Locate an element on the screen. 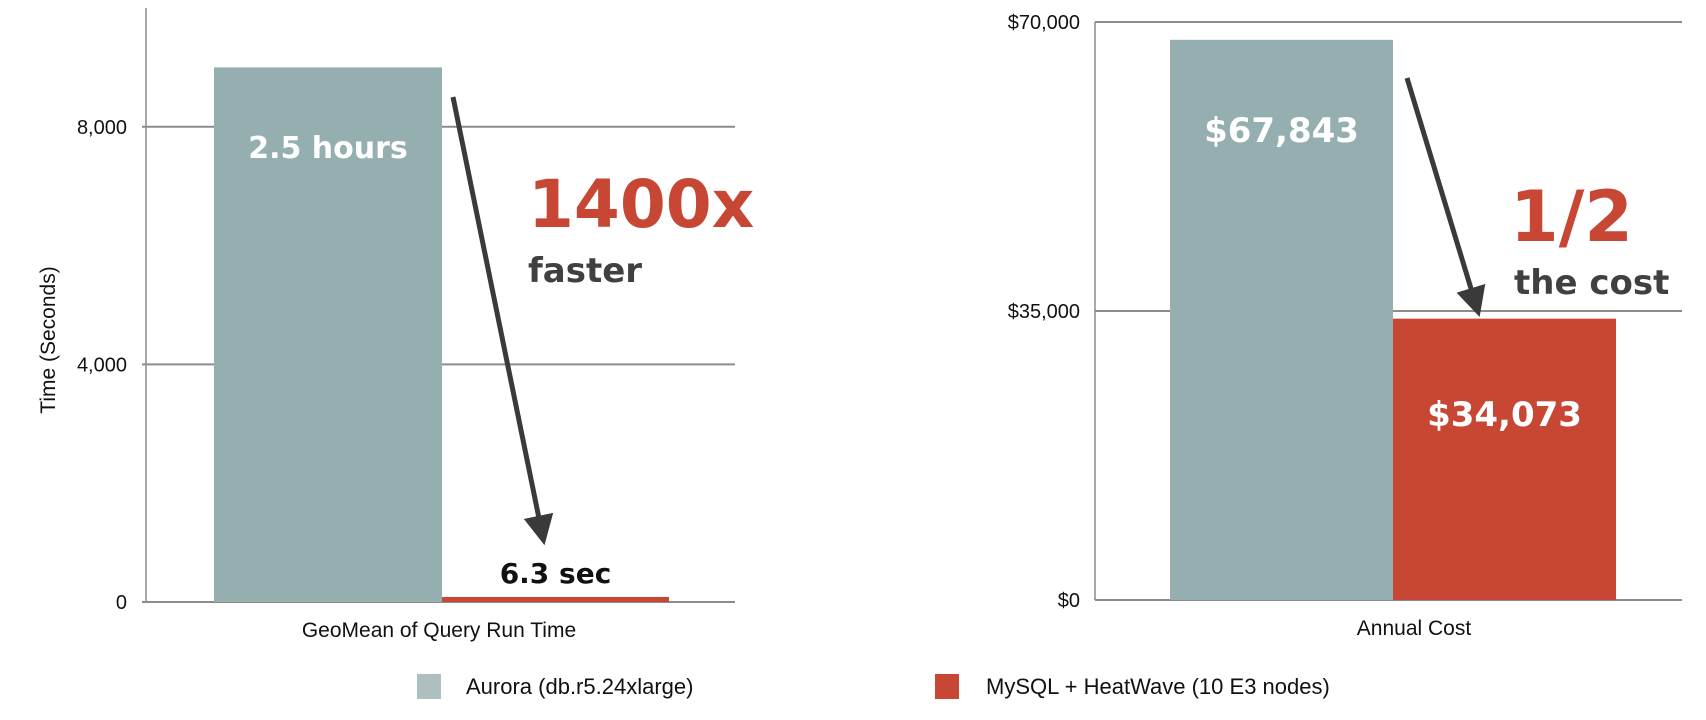  cost-callout-text: the cost is located at coordinates (1591, 283).